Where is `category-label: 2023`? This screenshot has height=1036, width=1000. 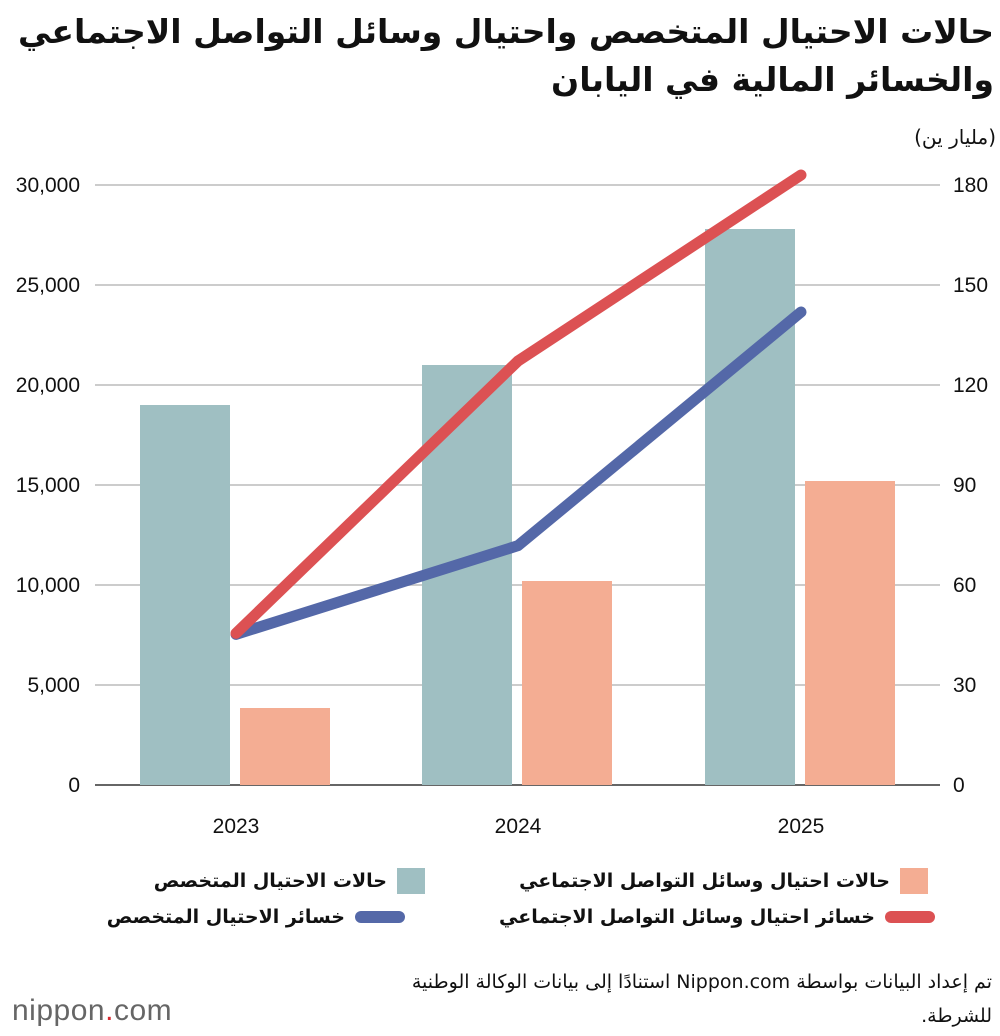
category-label: 2023 is located at coordinates (236, 826).